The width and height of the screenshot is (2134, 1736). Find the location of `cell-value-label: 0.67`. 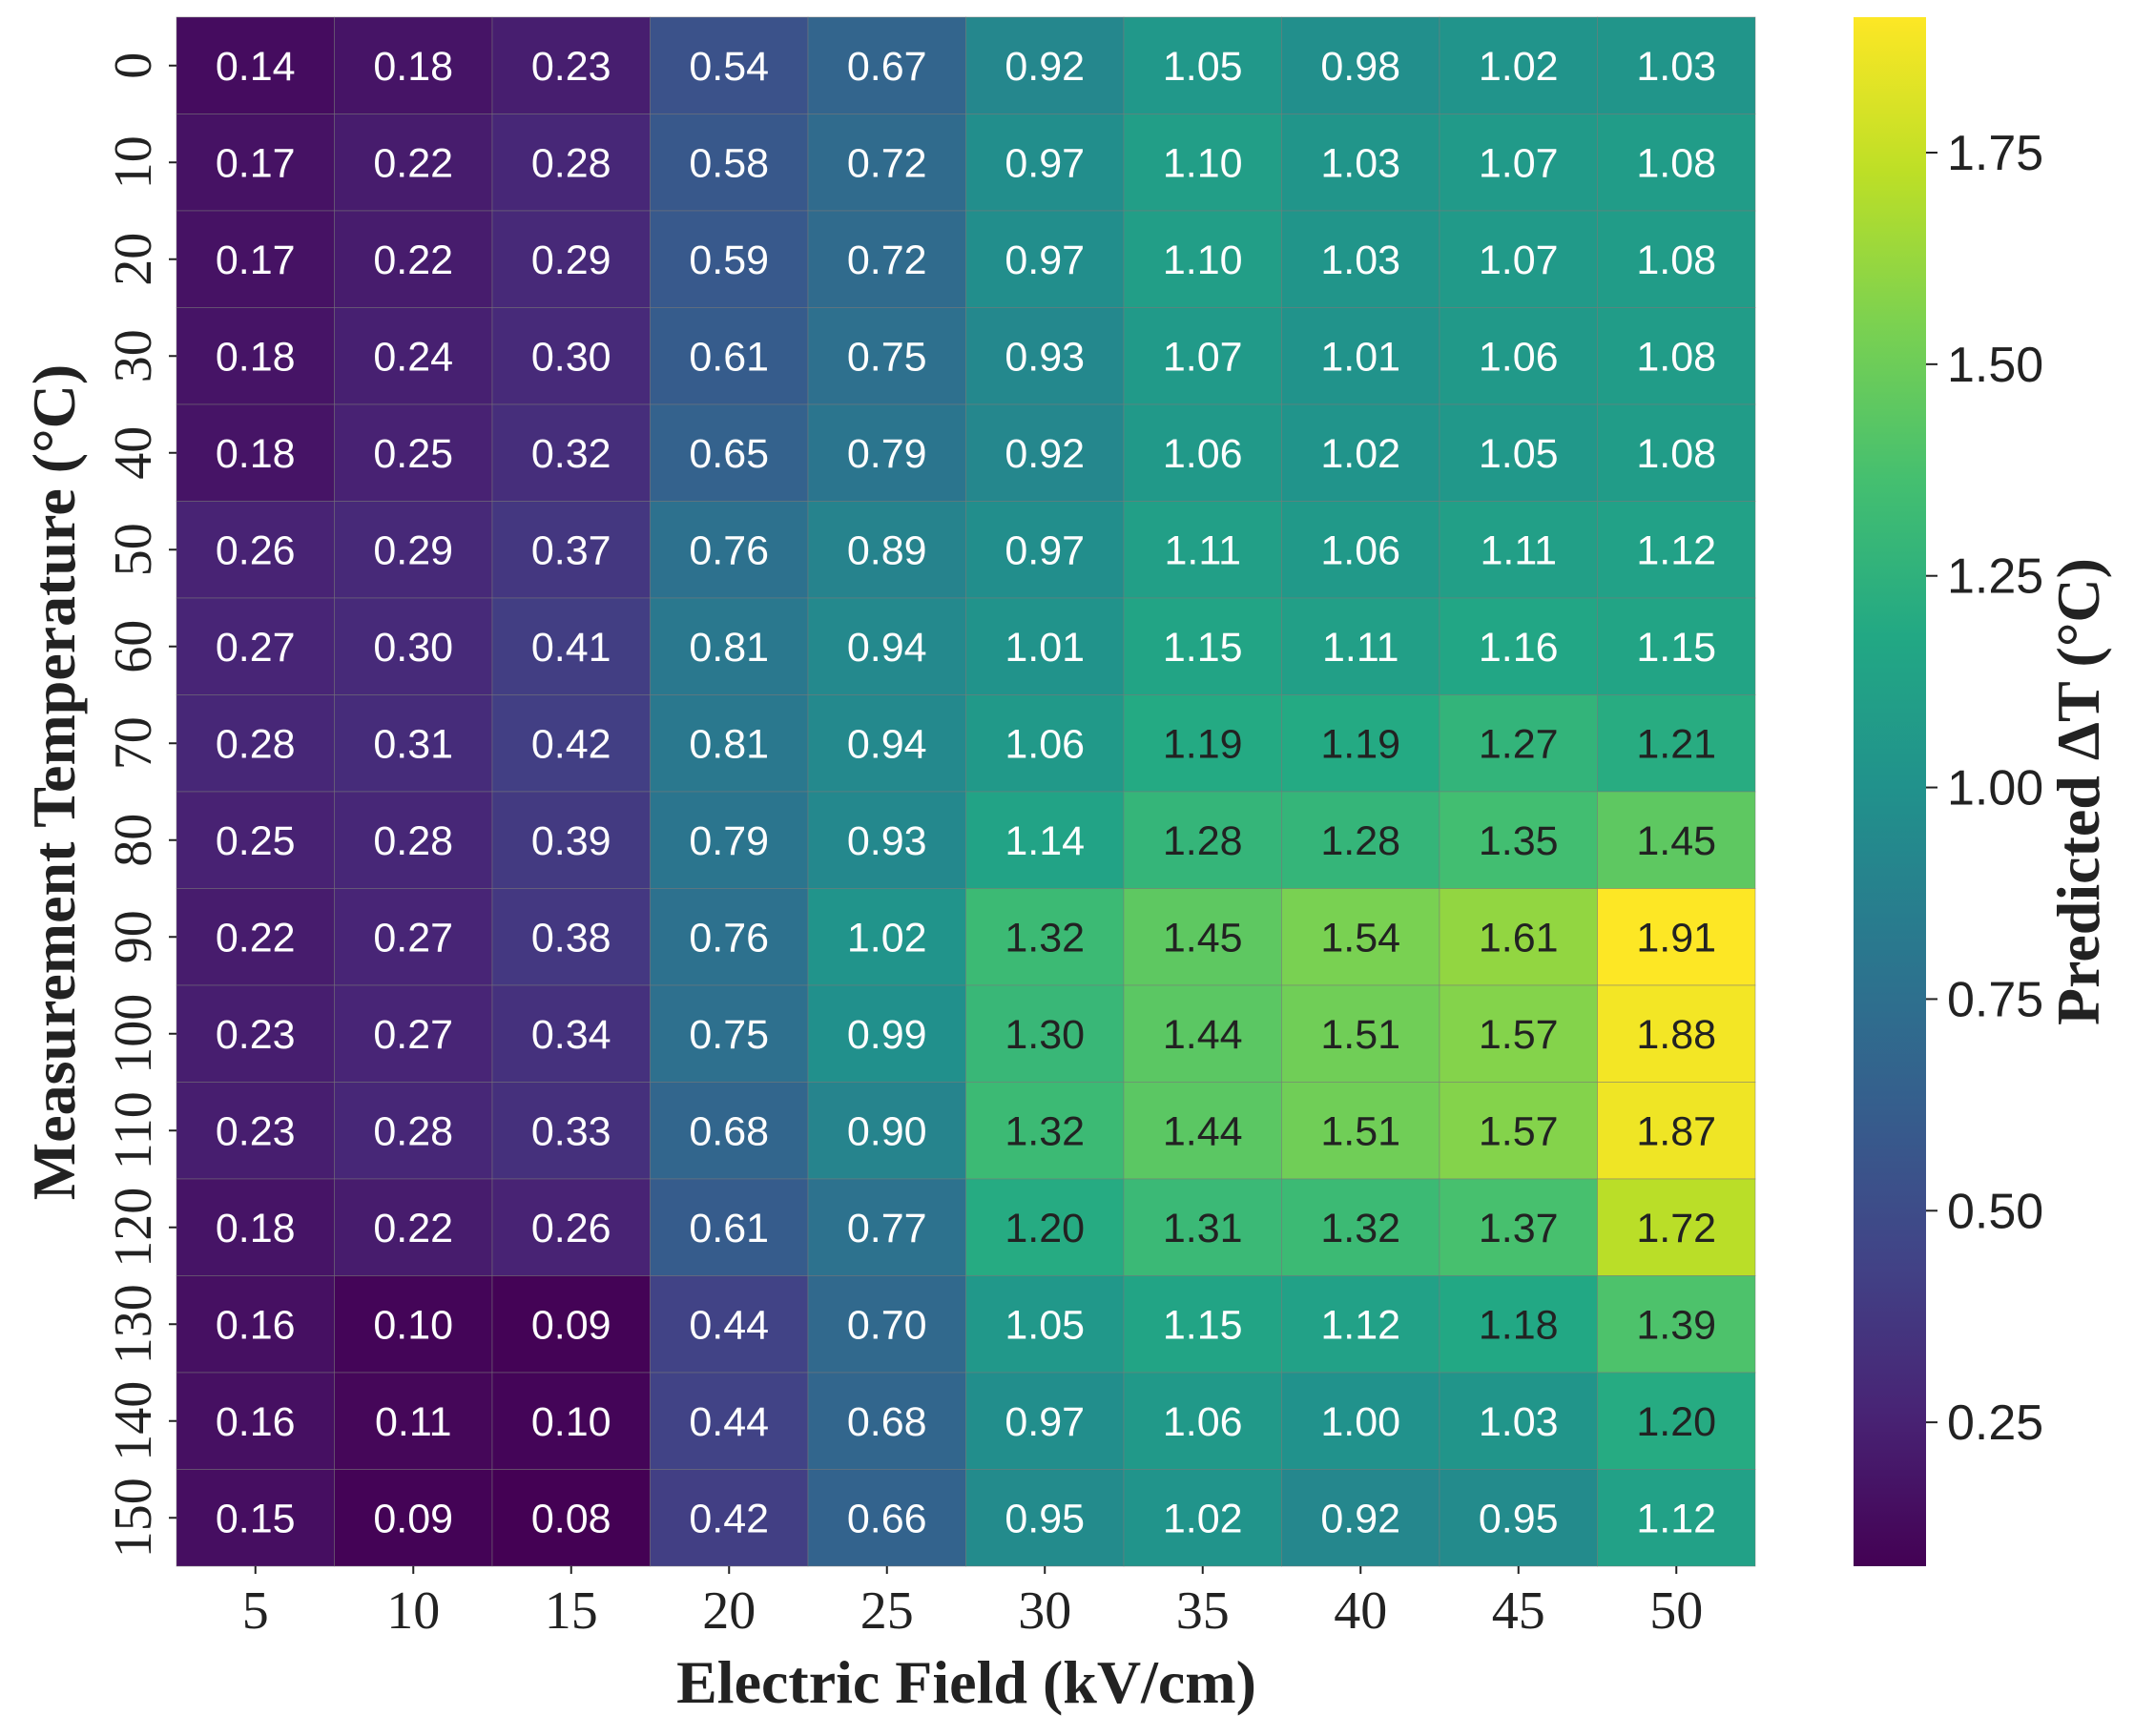

cell-value-label: 0.67 is located at coordinates (887, 67).